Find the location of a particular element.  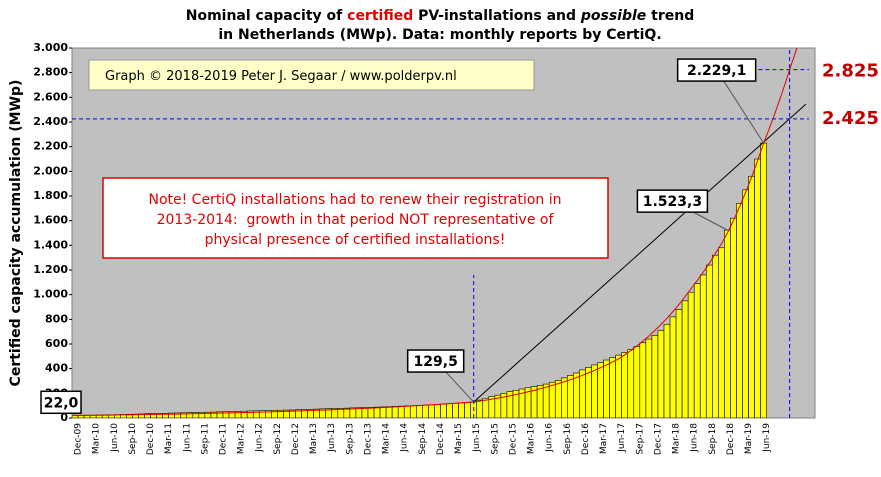

x-tick-label: Sep-13 is located at coordinates (350, 439).